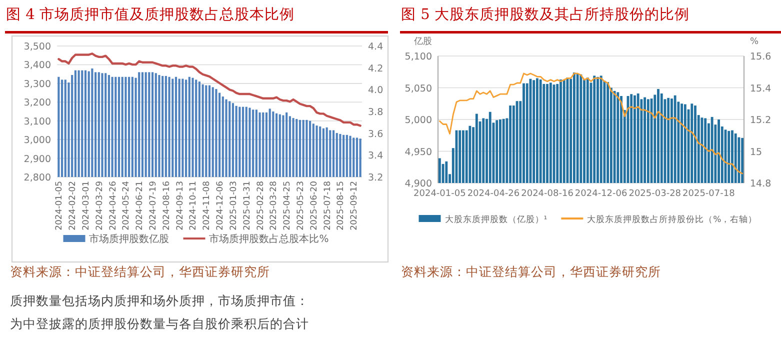 Image resolution: width=781 pixels, height=343 pixels. Describe the element at coordinates (376, 134) in the screenshot. I see `y2-tick-label: 3.6` at that location.